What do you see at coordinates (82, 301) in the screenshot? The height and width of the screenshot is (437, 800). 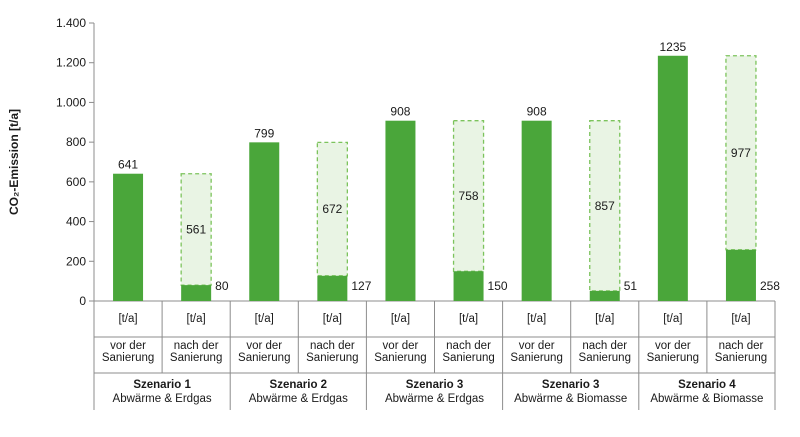 I see `y-tick-label: 0` at bounding box center [82, 301].